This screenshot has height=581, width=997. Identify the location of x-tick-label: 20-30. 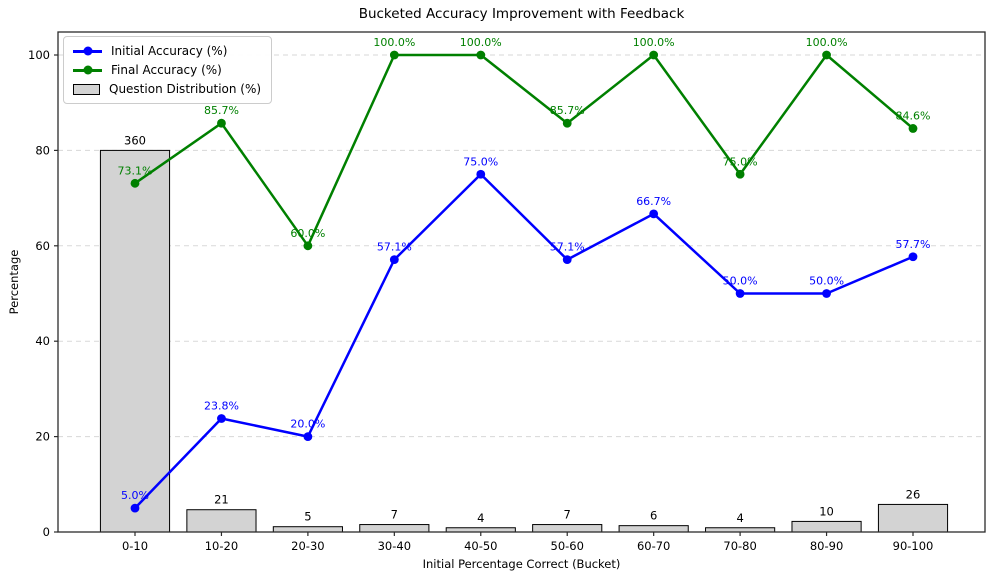
(307, 546).